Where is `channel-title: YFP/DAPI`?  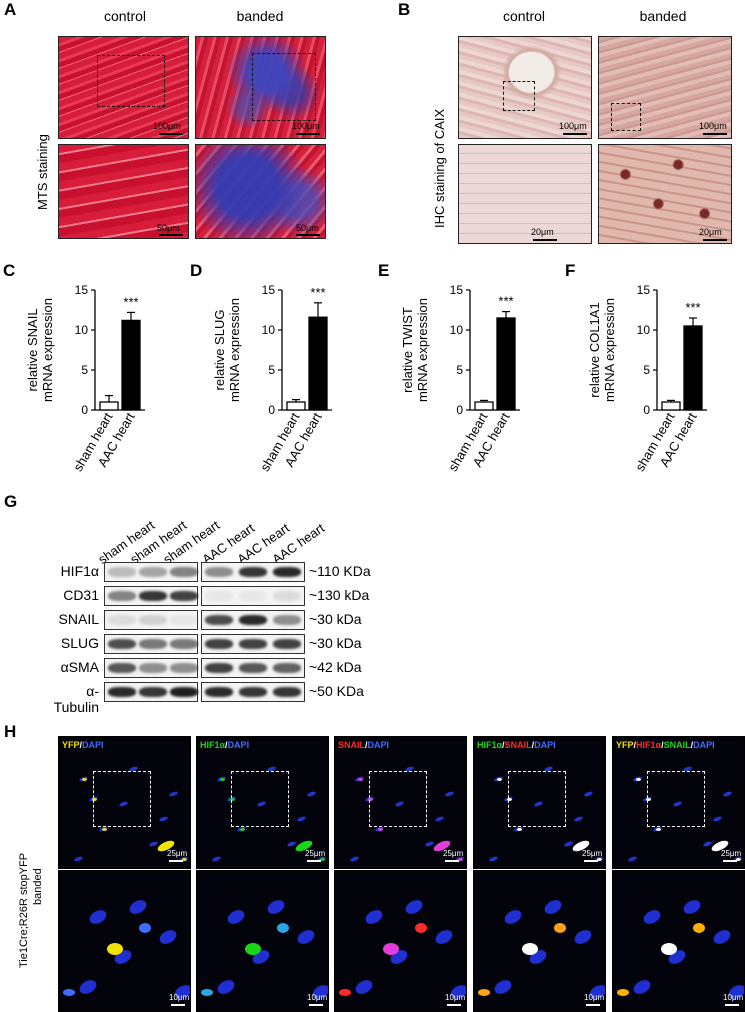 channel-title: YFP/DAPI is located at coordinates (83, 745).